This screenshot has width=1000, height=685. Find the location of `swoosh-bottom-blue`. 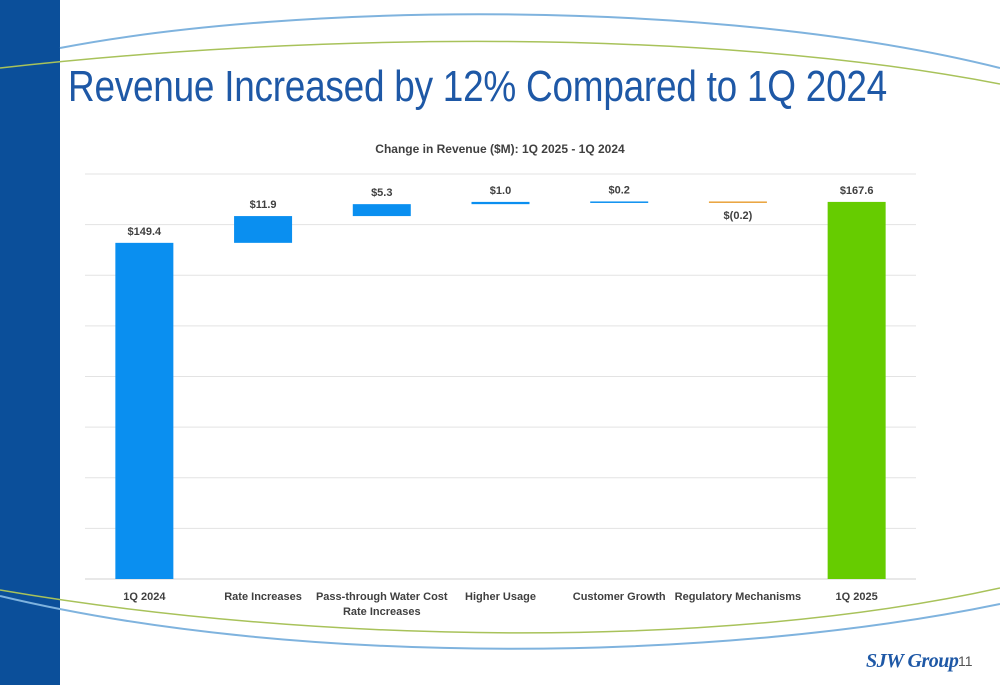

swoosh-bottom-blue is located at coordinates (500, 622).